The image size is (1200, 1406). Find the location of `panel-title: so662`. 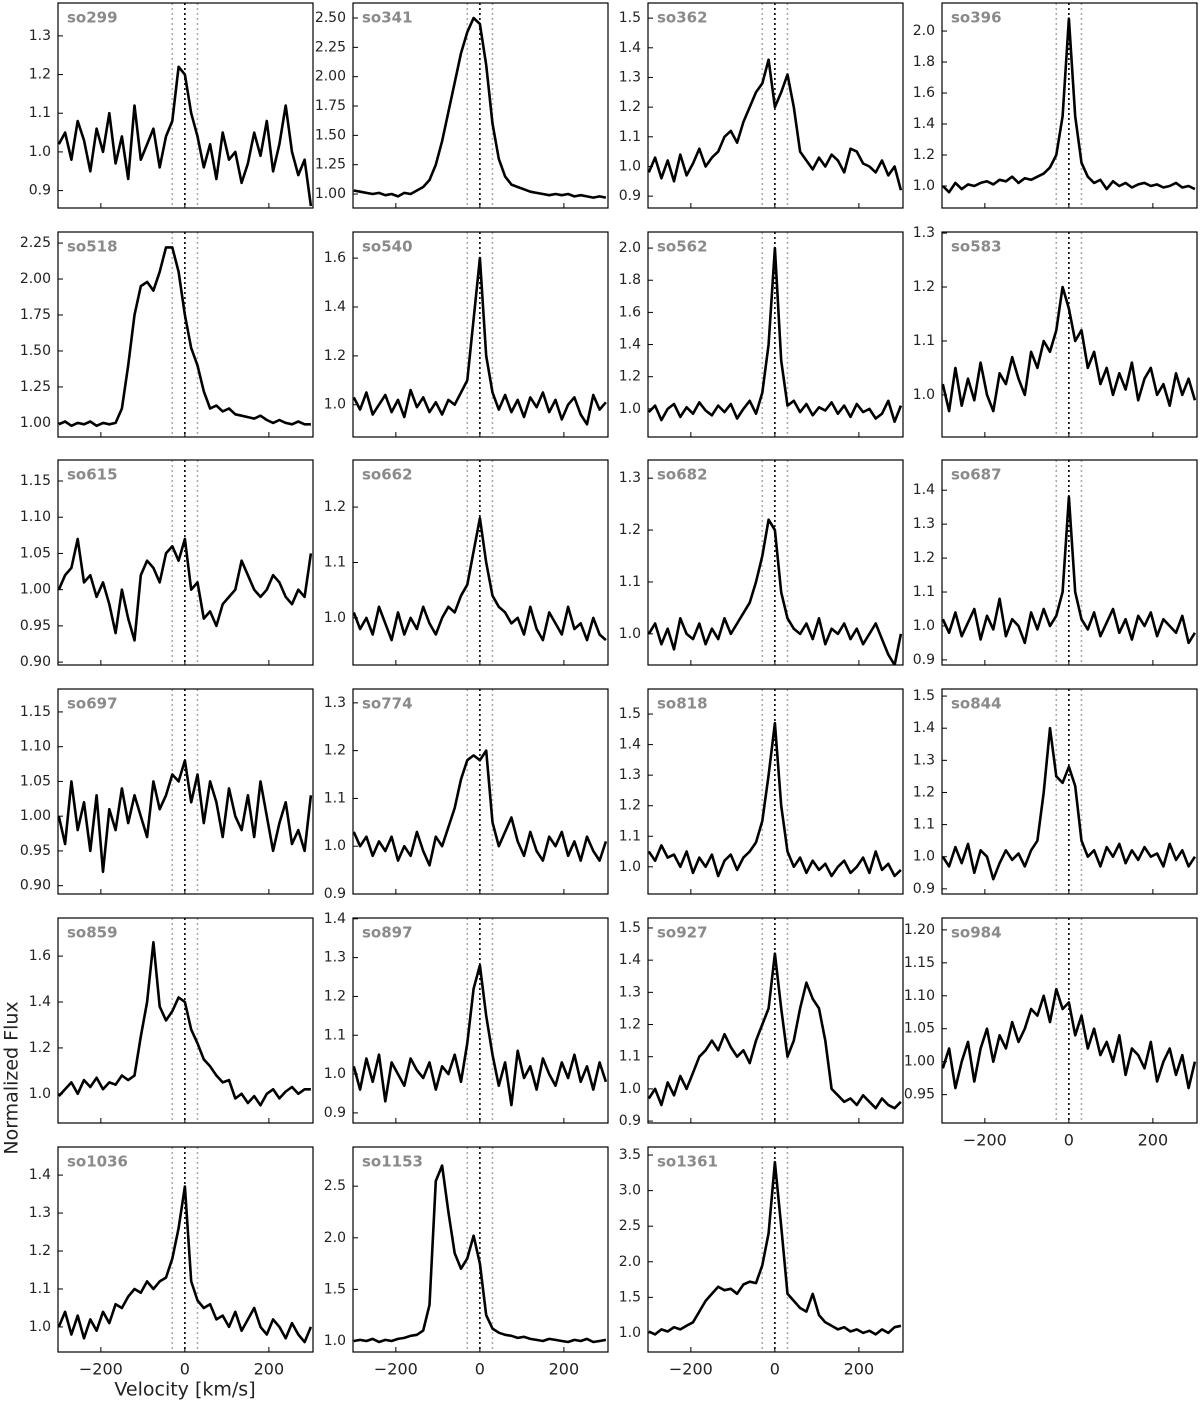

panel-title: so662 is located at coordinates (387, 475).